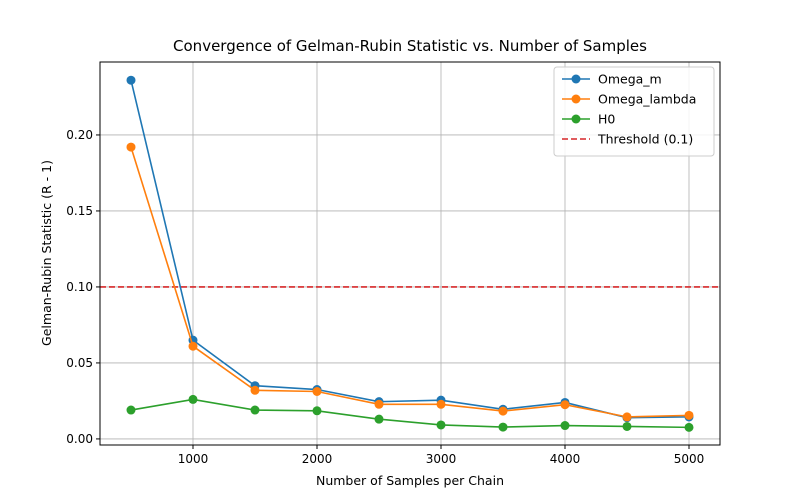 The image size is (800, 500). Describe the element at coordinates (647, 99) in the screenshot. I see `legend-label: Omega_lambda` at that location.